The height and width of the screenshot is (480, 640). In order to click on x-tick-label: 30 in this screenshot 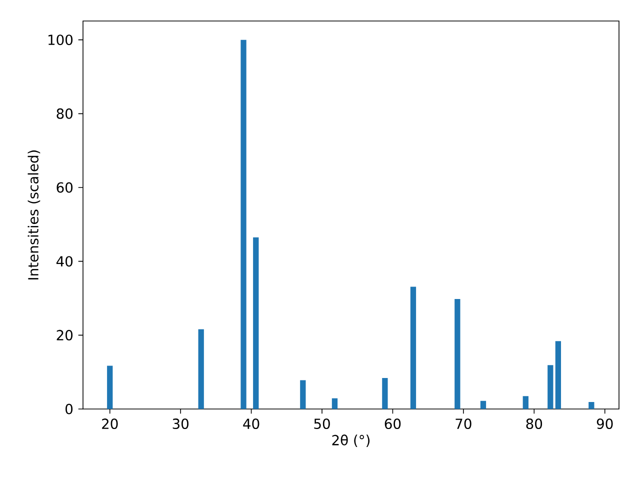, I will do `click(180, 424)`.